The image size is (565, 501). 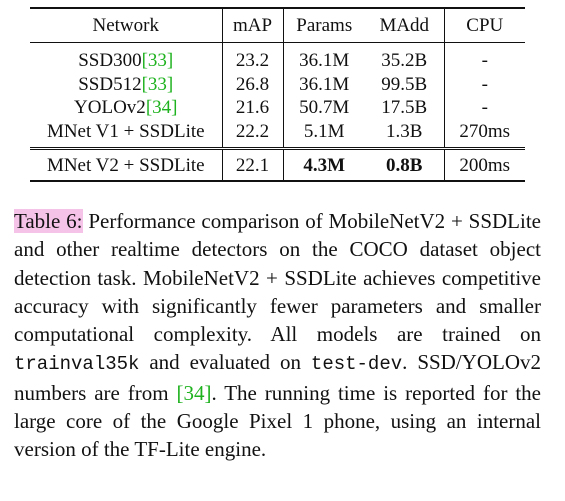 I want to click on table-cell: Network, so click(x=126, y=25).